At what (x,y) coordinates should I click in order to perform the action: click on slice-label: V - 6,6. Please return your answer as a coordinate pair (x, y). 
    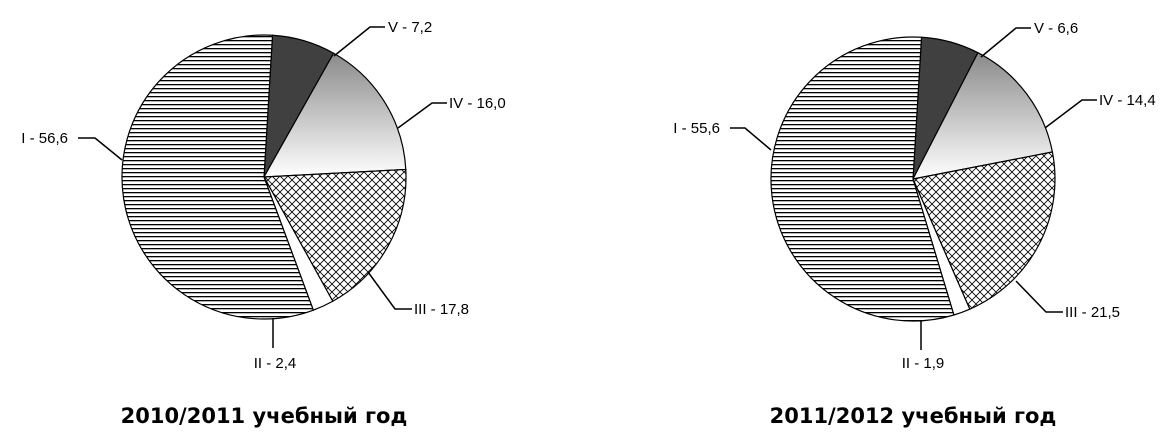
    Looking at the image, I should click on (1056, 28).